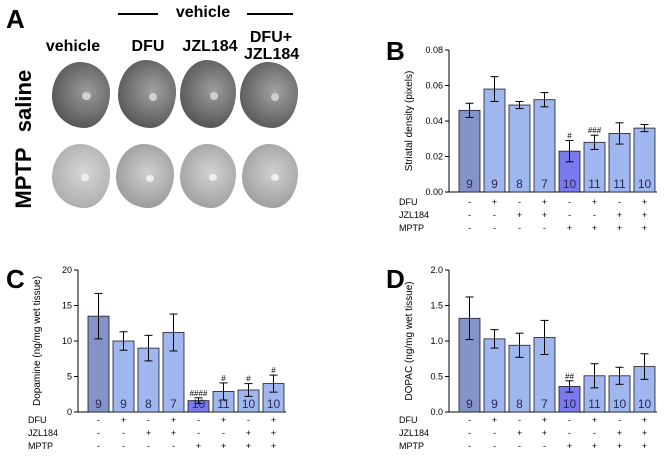  What do you see at coordinates (436, 306) in the screenshot?
I see `d-y-tick-label: 1.5` at bounding box center [436, 306].